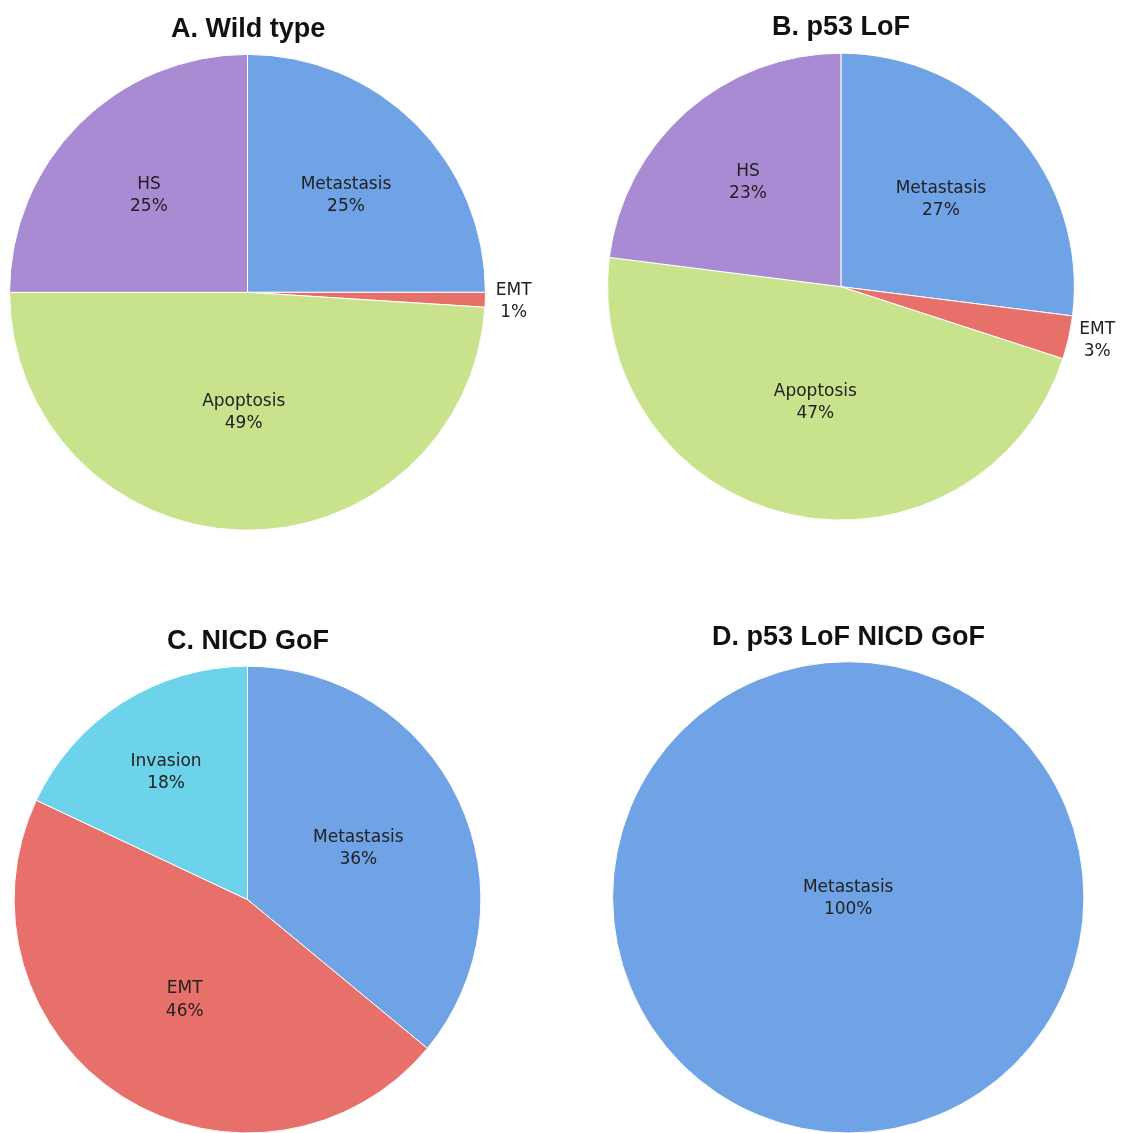 The image size is (1125, 1133). Describe the element at coordinates (166, 760) in the screenshot. I see `slice-label: Invasion` at that location.